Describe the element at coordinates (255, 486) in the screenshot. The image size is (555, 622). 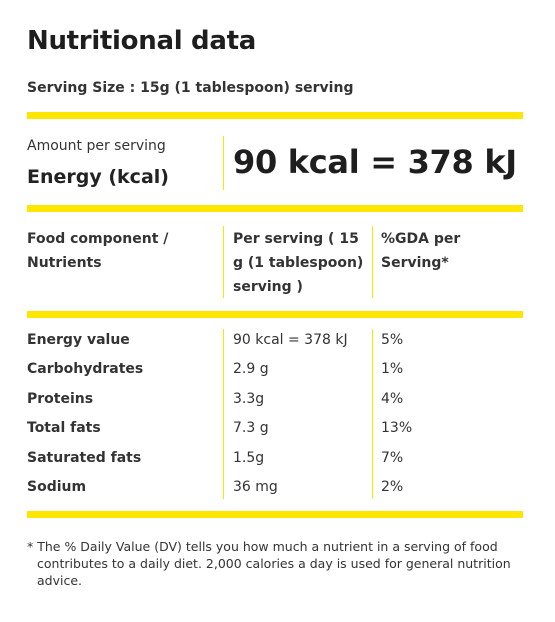
I see `nutrient-value: 36 mg` at that location.